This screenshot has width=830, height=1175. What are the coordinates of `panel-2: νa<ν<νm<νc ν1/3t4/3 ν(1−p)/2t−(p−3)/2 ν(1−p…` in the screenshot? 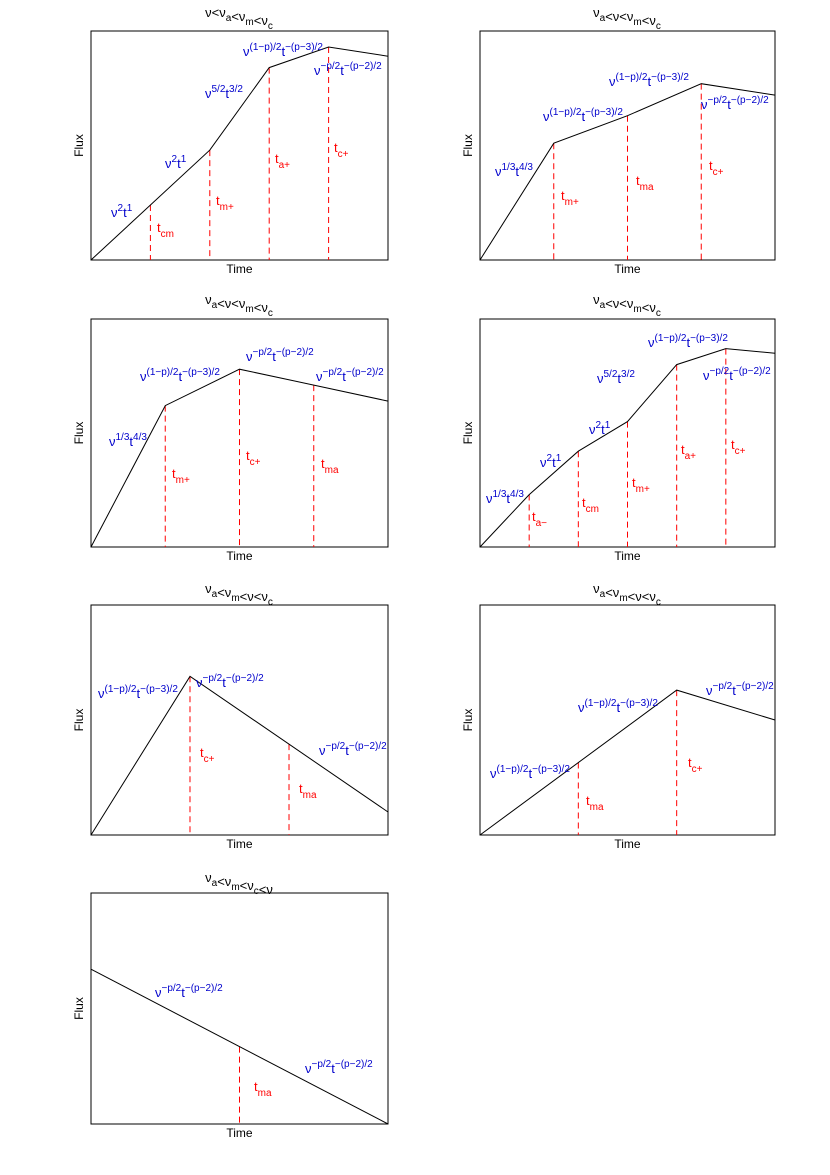 It's located at (618, 140).